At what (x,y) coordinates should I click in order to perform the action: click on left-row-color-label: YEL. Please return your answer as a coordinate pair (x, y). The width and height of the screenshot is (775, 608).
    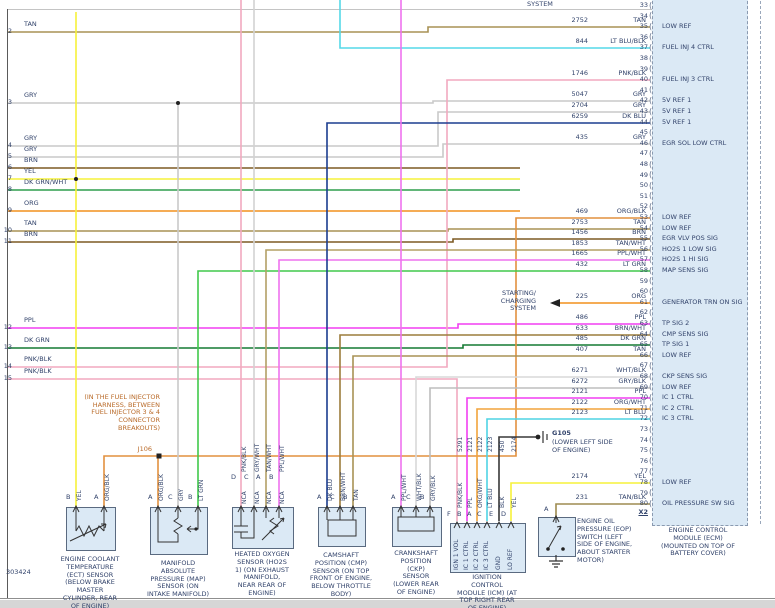
    Looking at the image, I should click on (30, 171).